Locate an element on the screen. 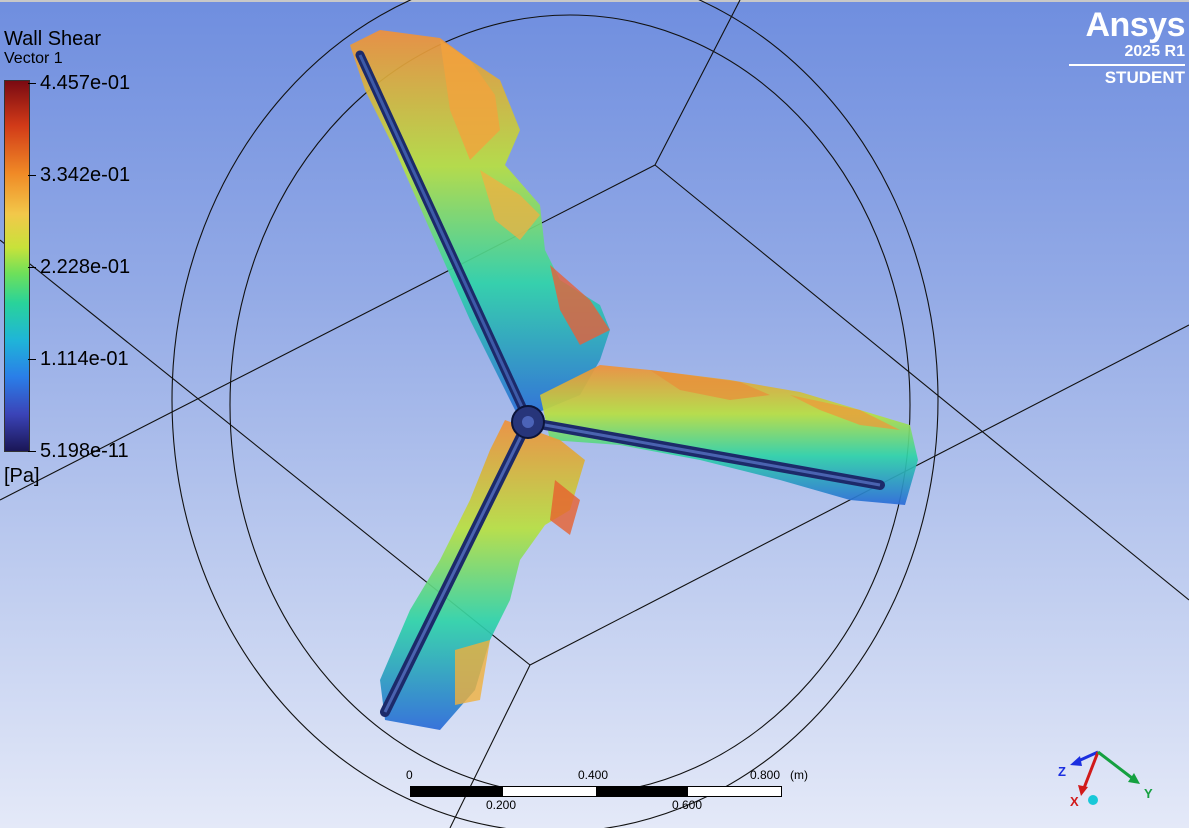  scale-label-0: 0 is located at coordinates (409, 775).